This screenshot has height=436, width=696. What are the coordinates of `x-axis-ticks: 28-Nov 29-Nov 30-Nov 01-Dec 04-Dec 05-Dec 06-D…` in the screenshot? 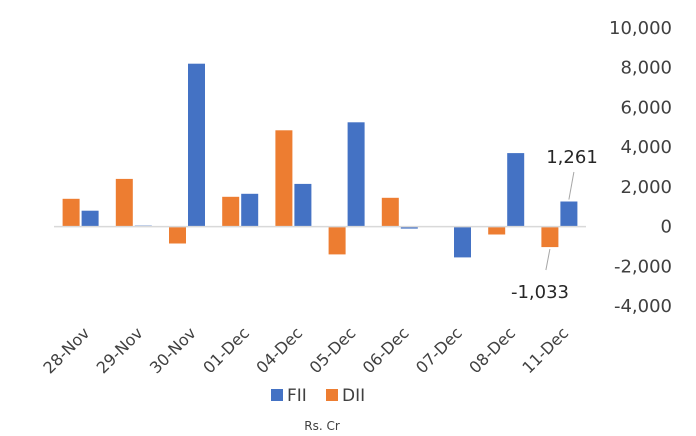 It's located at (305, 350).